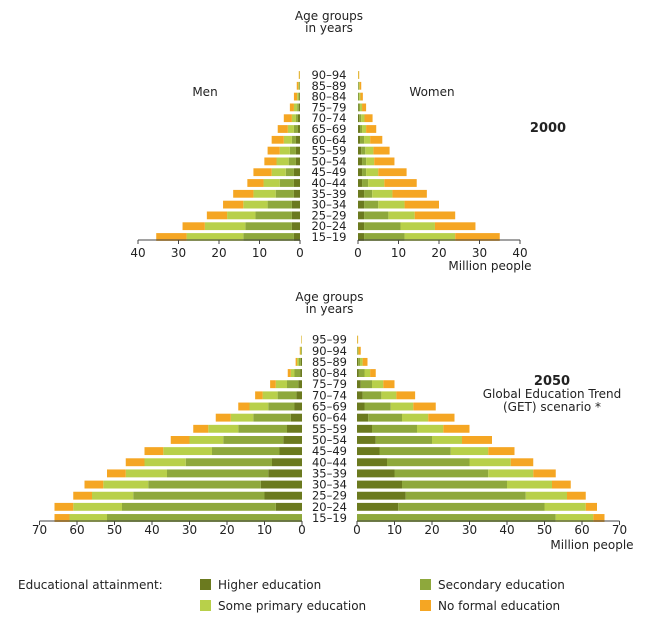 The height and width of the screenshot is (621, 652). What do you see at coordinates (217, 215) in the screenshot?
I see `bar-men-none-25–29` at bounding box center [217, 215].